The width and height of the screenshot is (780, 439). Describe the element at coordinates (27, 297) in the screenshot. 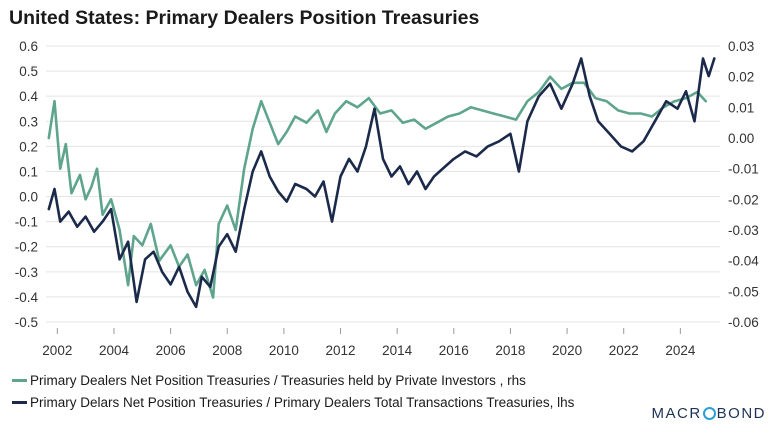

I see `left-tick-label: -0.4` at that location.